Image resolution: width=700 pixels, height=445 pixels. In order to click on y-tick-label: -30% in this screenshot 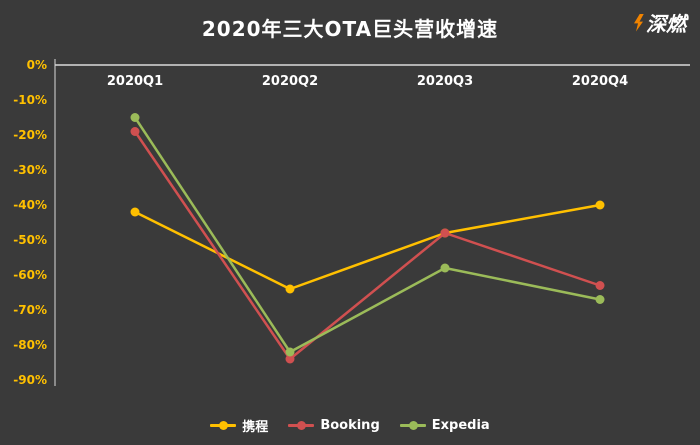, I will do `click(30, 170)`.